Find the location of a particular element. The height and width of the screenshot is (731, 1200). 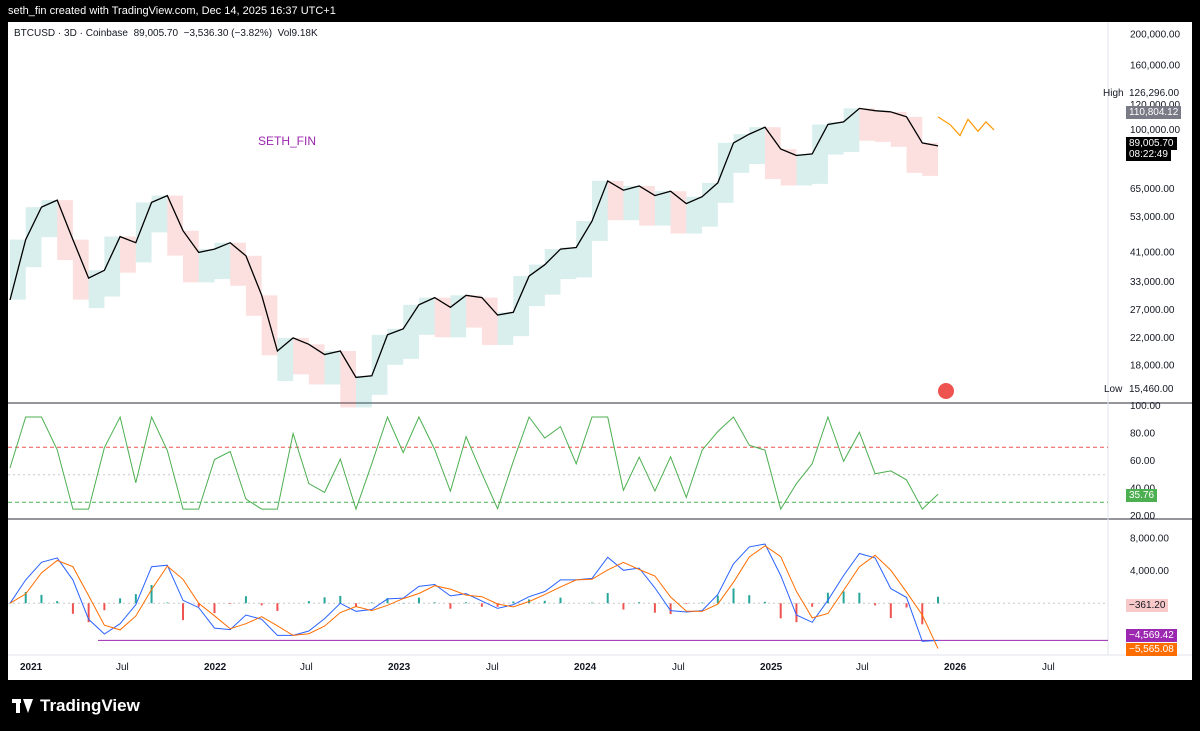

tradingview-logo: TradingView is located at coordinates (76, 706).